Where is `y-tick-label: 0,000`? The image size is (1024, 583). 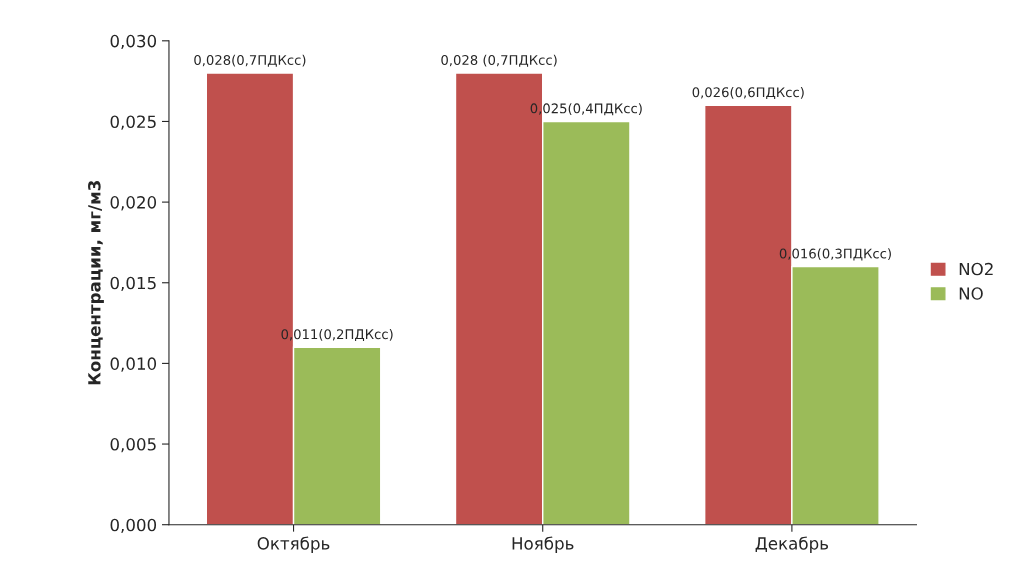
y-tick-label: 0,000 is located at coordinates (133, 525).